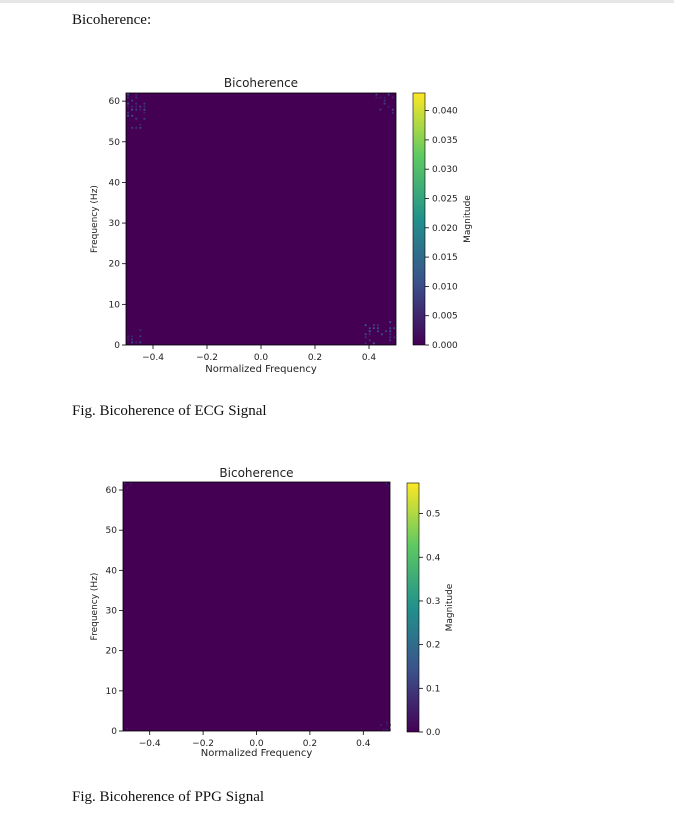 This screenshot has height=835, width=674. Describe the element at coordinates (445, 229) in the screenshot. I see `colorbar-tick-label: 0.020` at that location.